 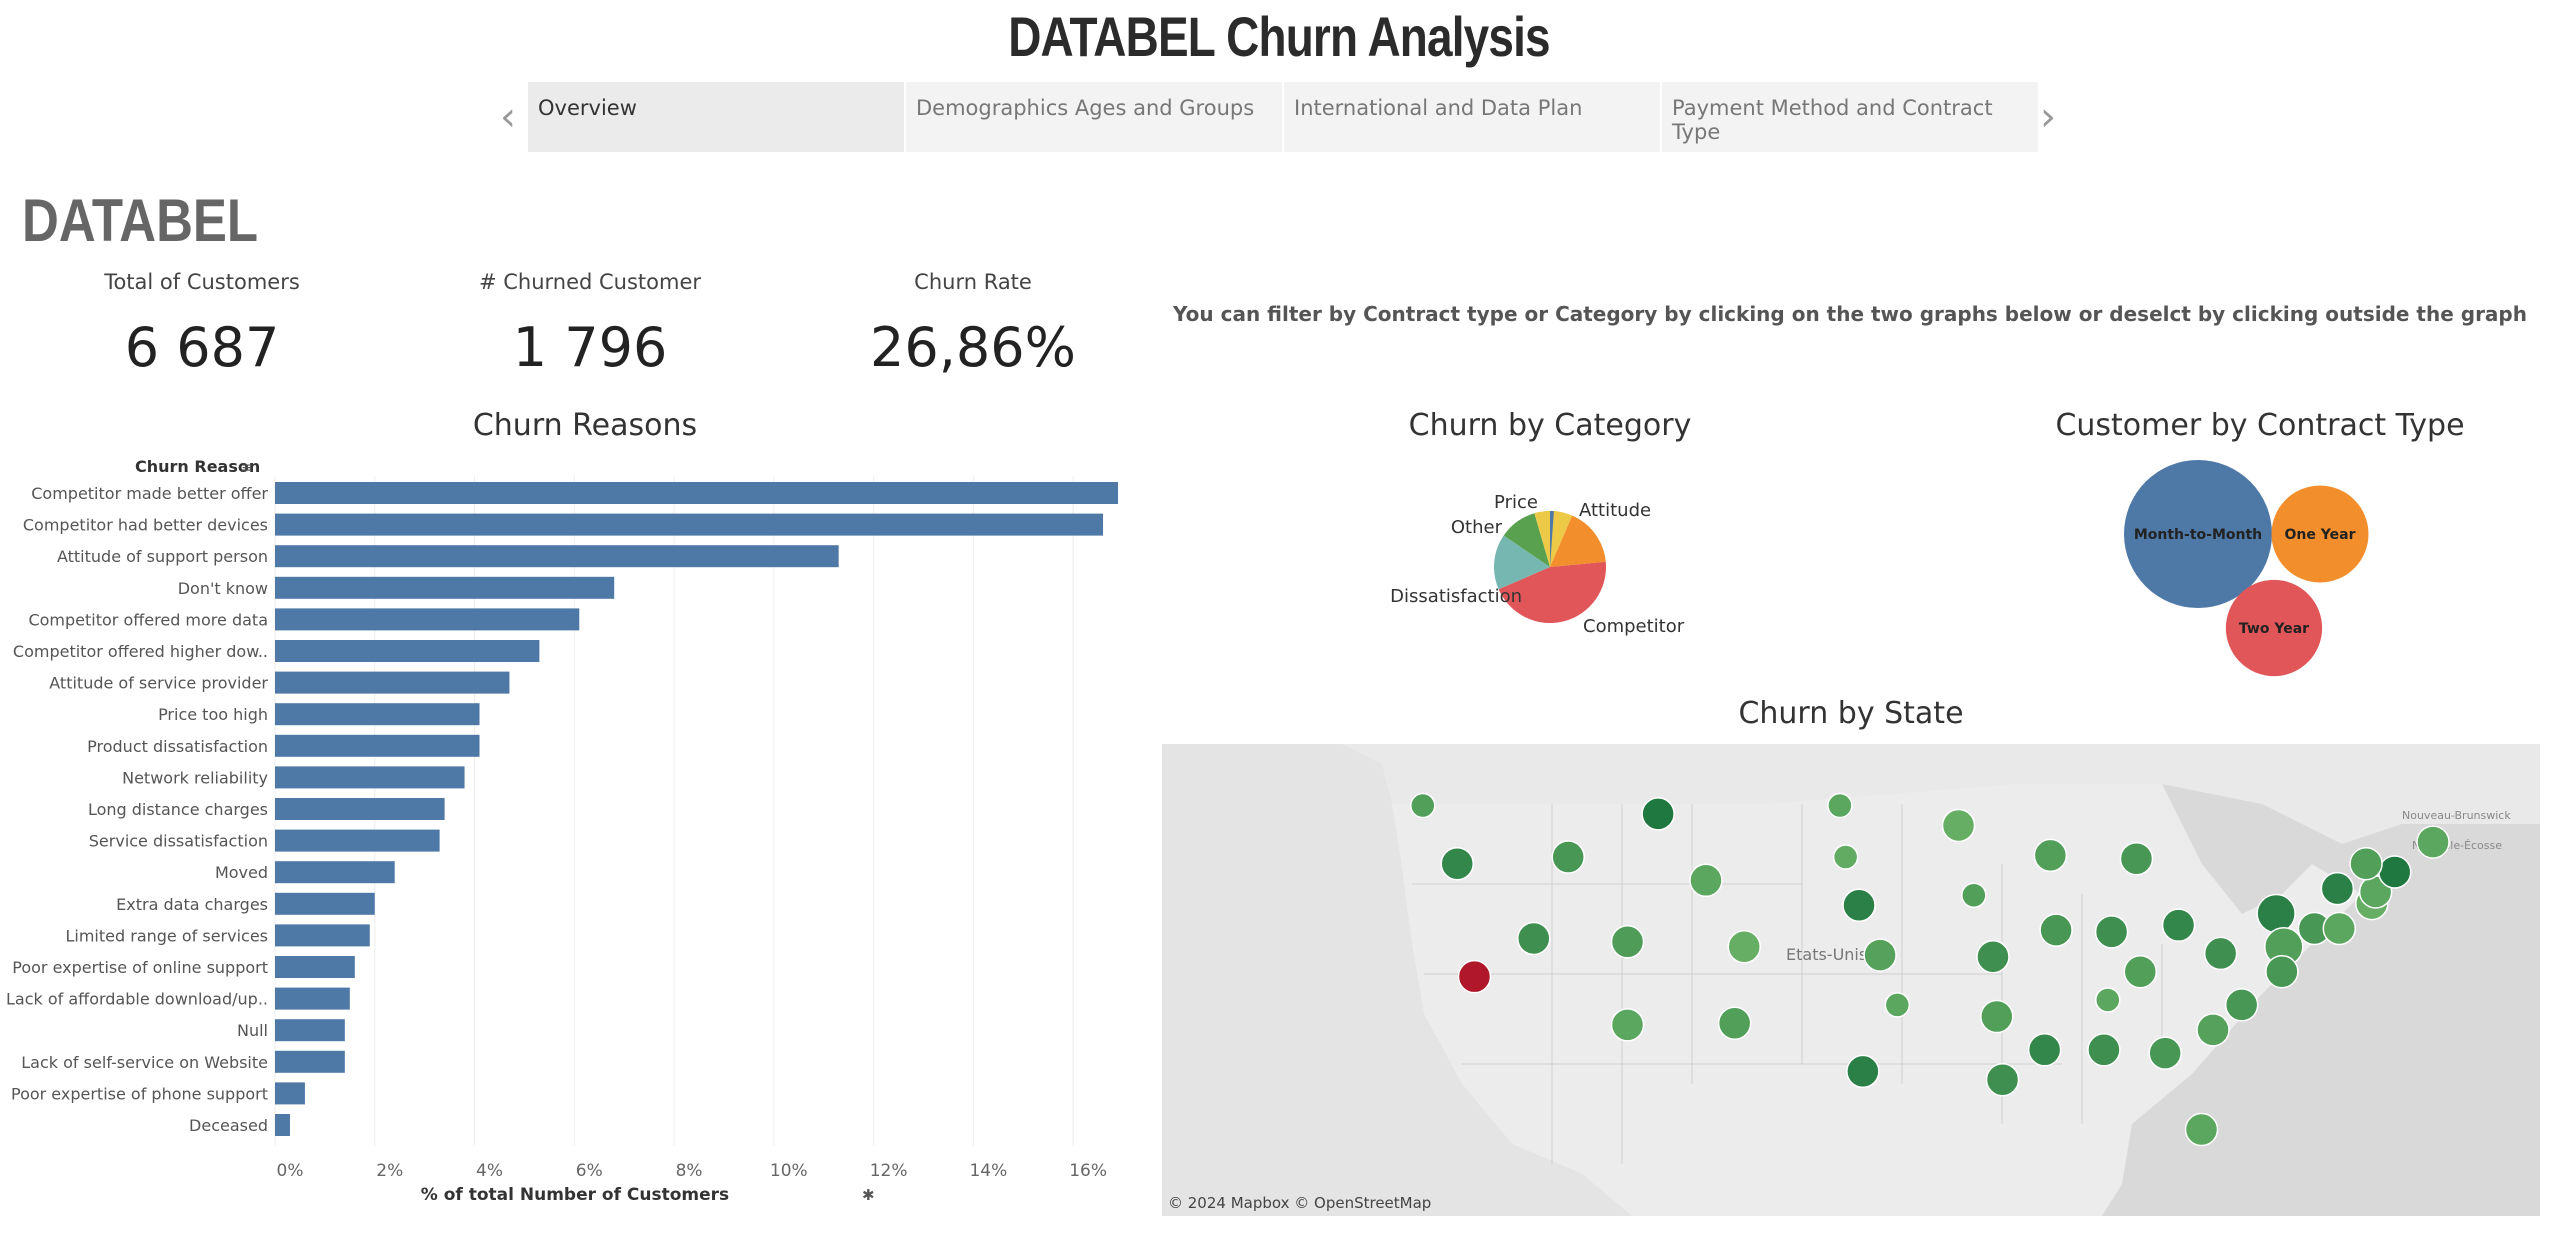 I want to click on pin-icon: ✱, so click(x=868, y=1195).